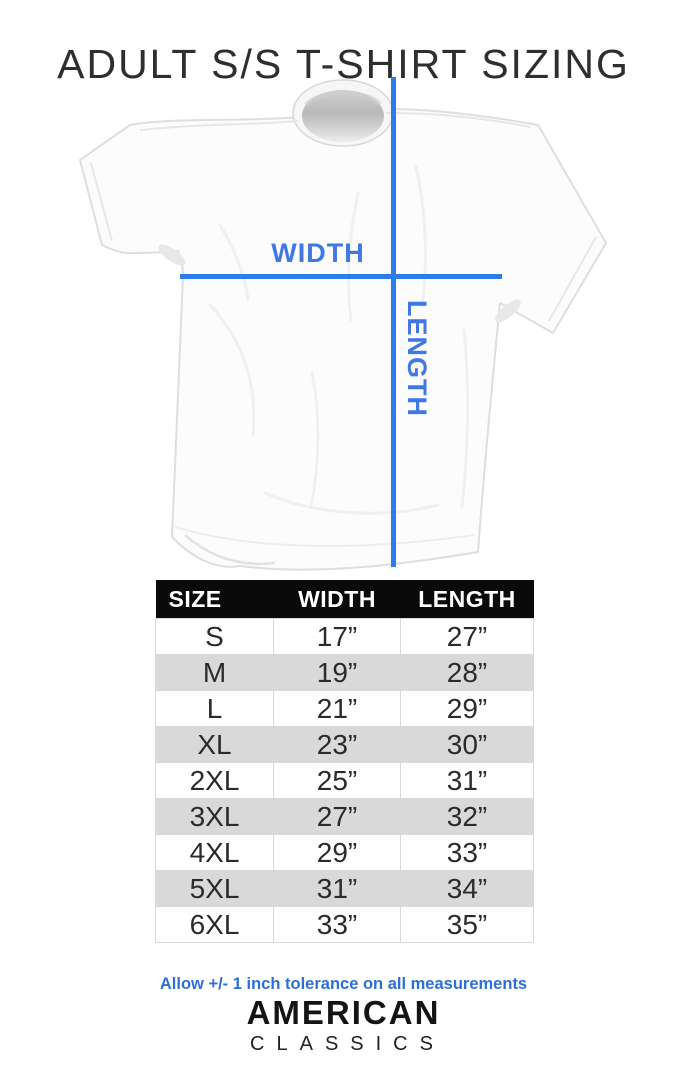 The width and height of the screenshot is (687, 1080). What do you see at coordinates (467, 816) in the screenshot?
I see `cell-length: 32”` at bounding box center [467, 816].